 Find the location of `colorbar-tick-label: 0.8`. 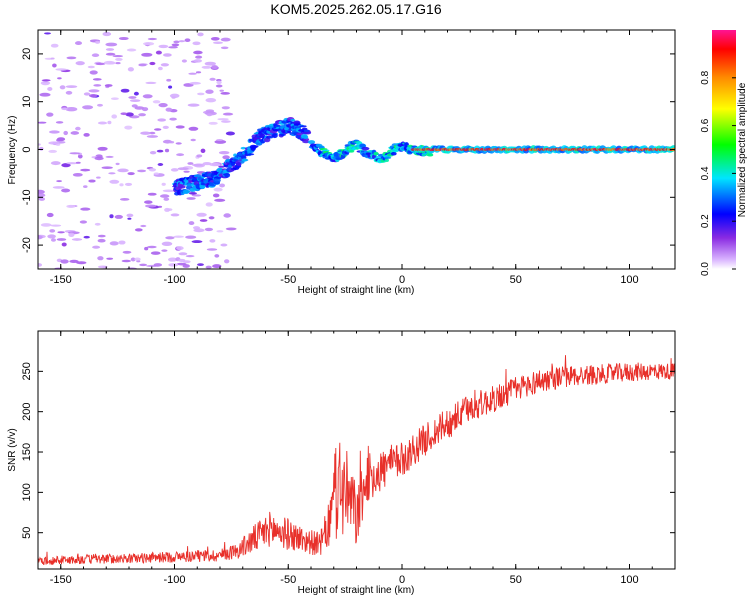

colorbar-tick-label: 0.8 is located at coordinates (705, 77).